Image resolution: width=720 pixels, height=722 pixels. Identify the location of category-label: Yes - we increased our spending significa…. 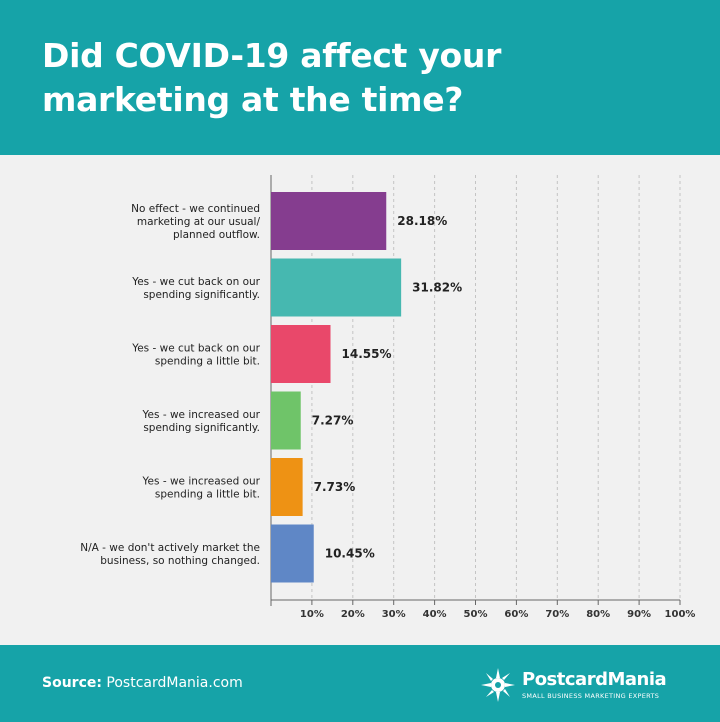
(201, 421).